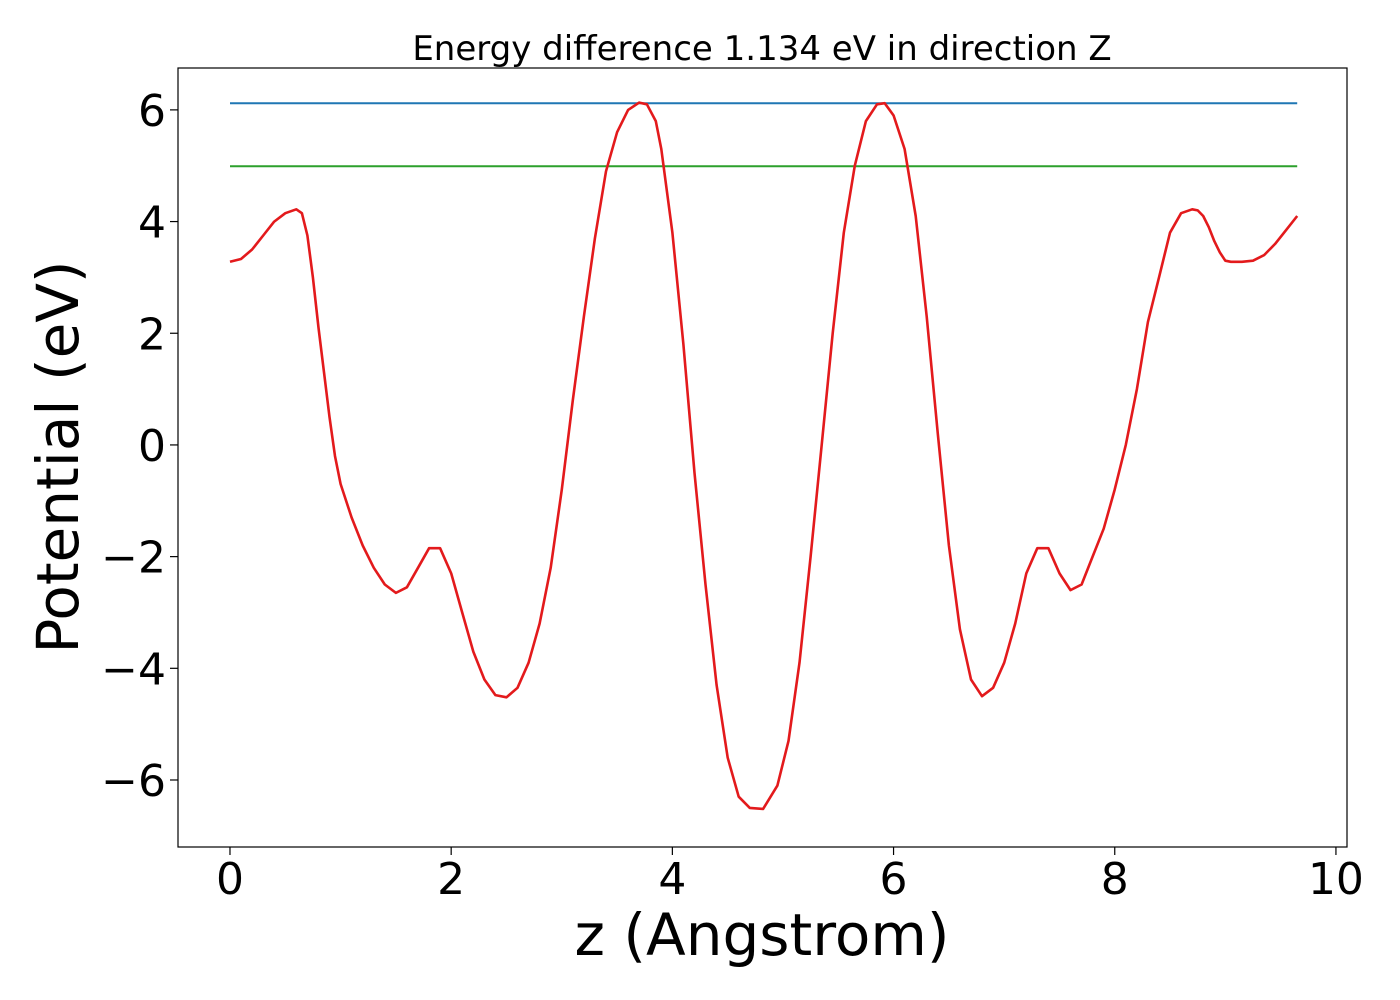  What do you see at coordinates (152, 446) in the screenshot?
I see `y-tick-label: 0` at bounding box center [152, 446].